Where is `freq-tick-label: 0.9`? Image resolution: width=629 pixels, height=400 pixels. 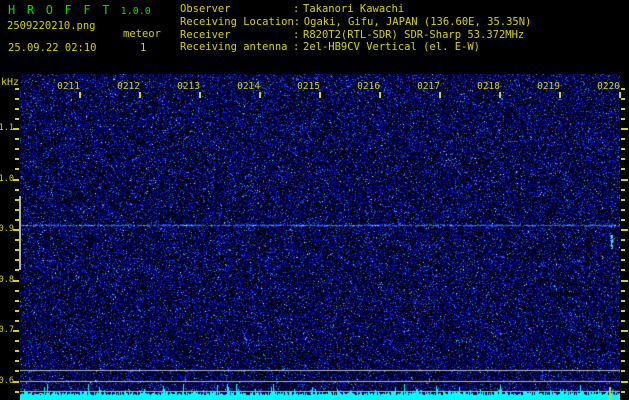
freq-tick-label: 0.9 is located at coordinates (7, 229).